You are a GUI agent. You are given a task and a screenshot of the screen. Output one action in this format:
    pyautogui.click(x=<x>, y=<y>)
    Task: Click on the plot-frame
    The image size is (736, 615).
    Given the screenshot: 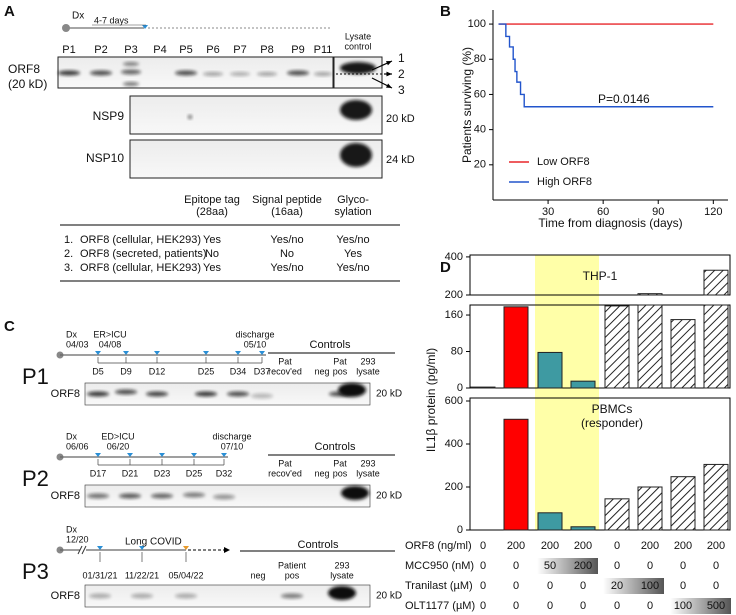 What is the action you would take?
    pyautogui.click(x=600, y=346)
    